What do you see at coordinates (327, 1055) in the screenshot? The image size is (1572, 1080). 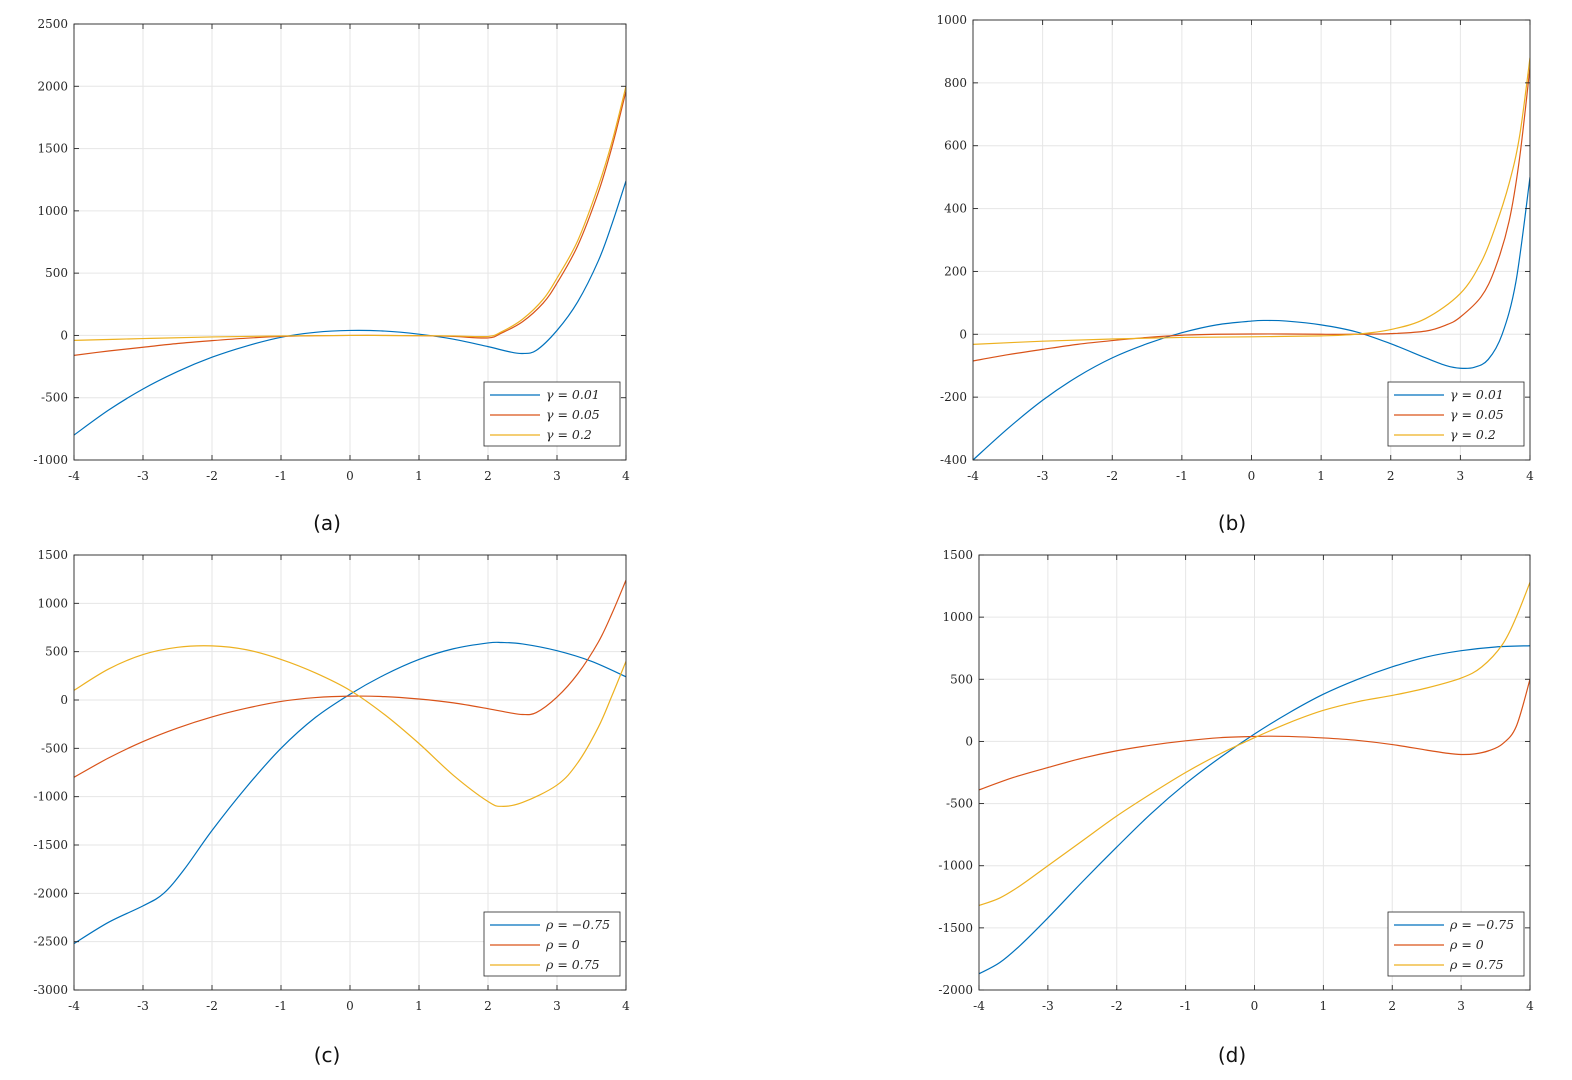 I see `panel-caption: (c)` at bounding box center [327, 1055].